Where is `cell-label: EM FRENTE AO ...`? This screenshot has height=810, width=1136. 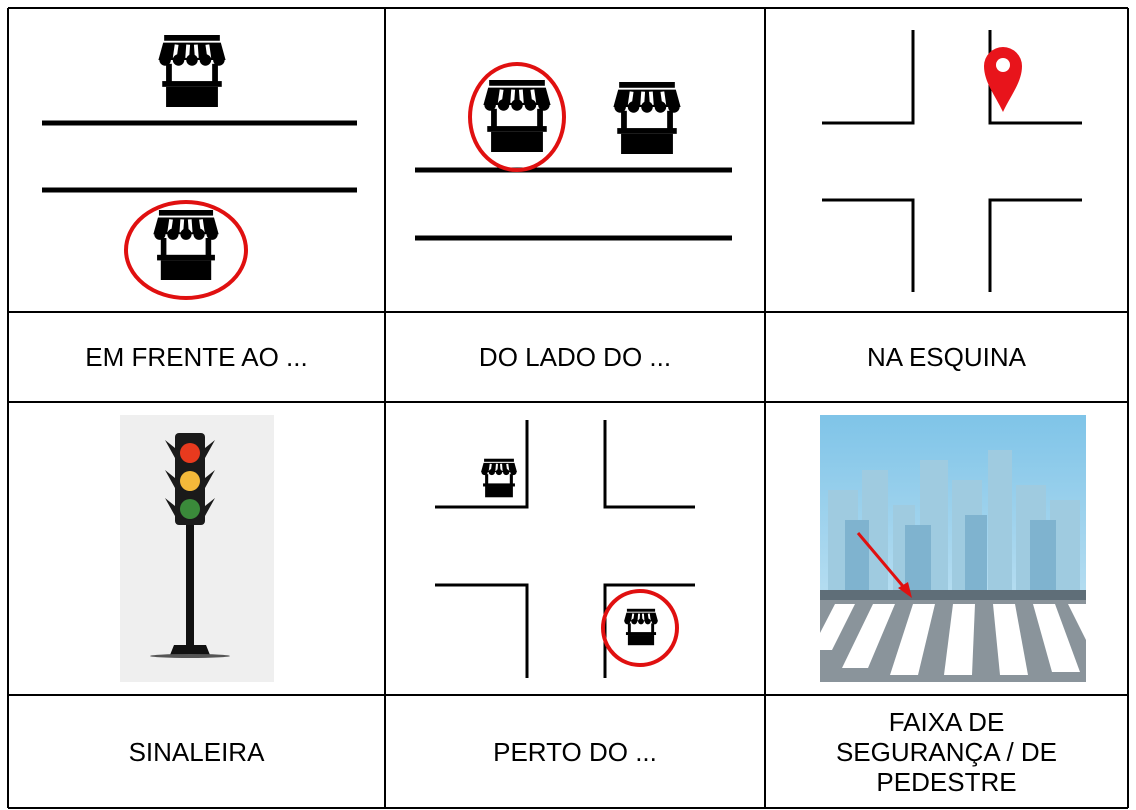
cell-label: EM FRENTE AO ... is located at coordinates (196, 357).